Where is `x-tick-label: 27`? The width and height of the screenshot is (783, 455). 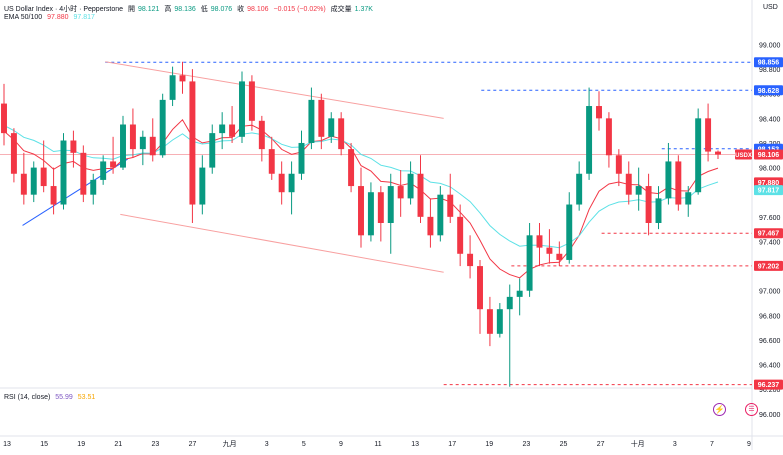
x-tick-label: 27 is located at coordinates (601, 444).